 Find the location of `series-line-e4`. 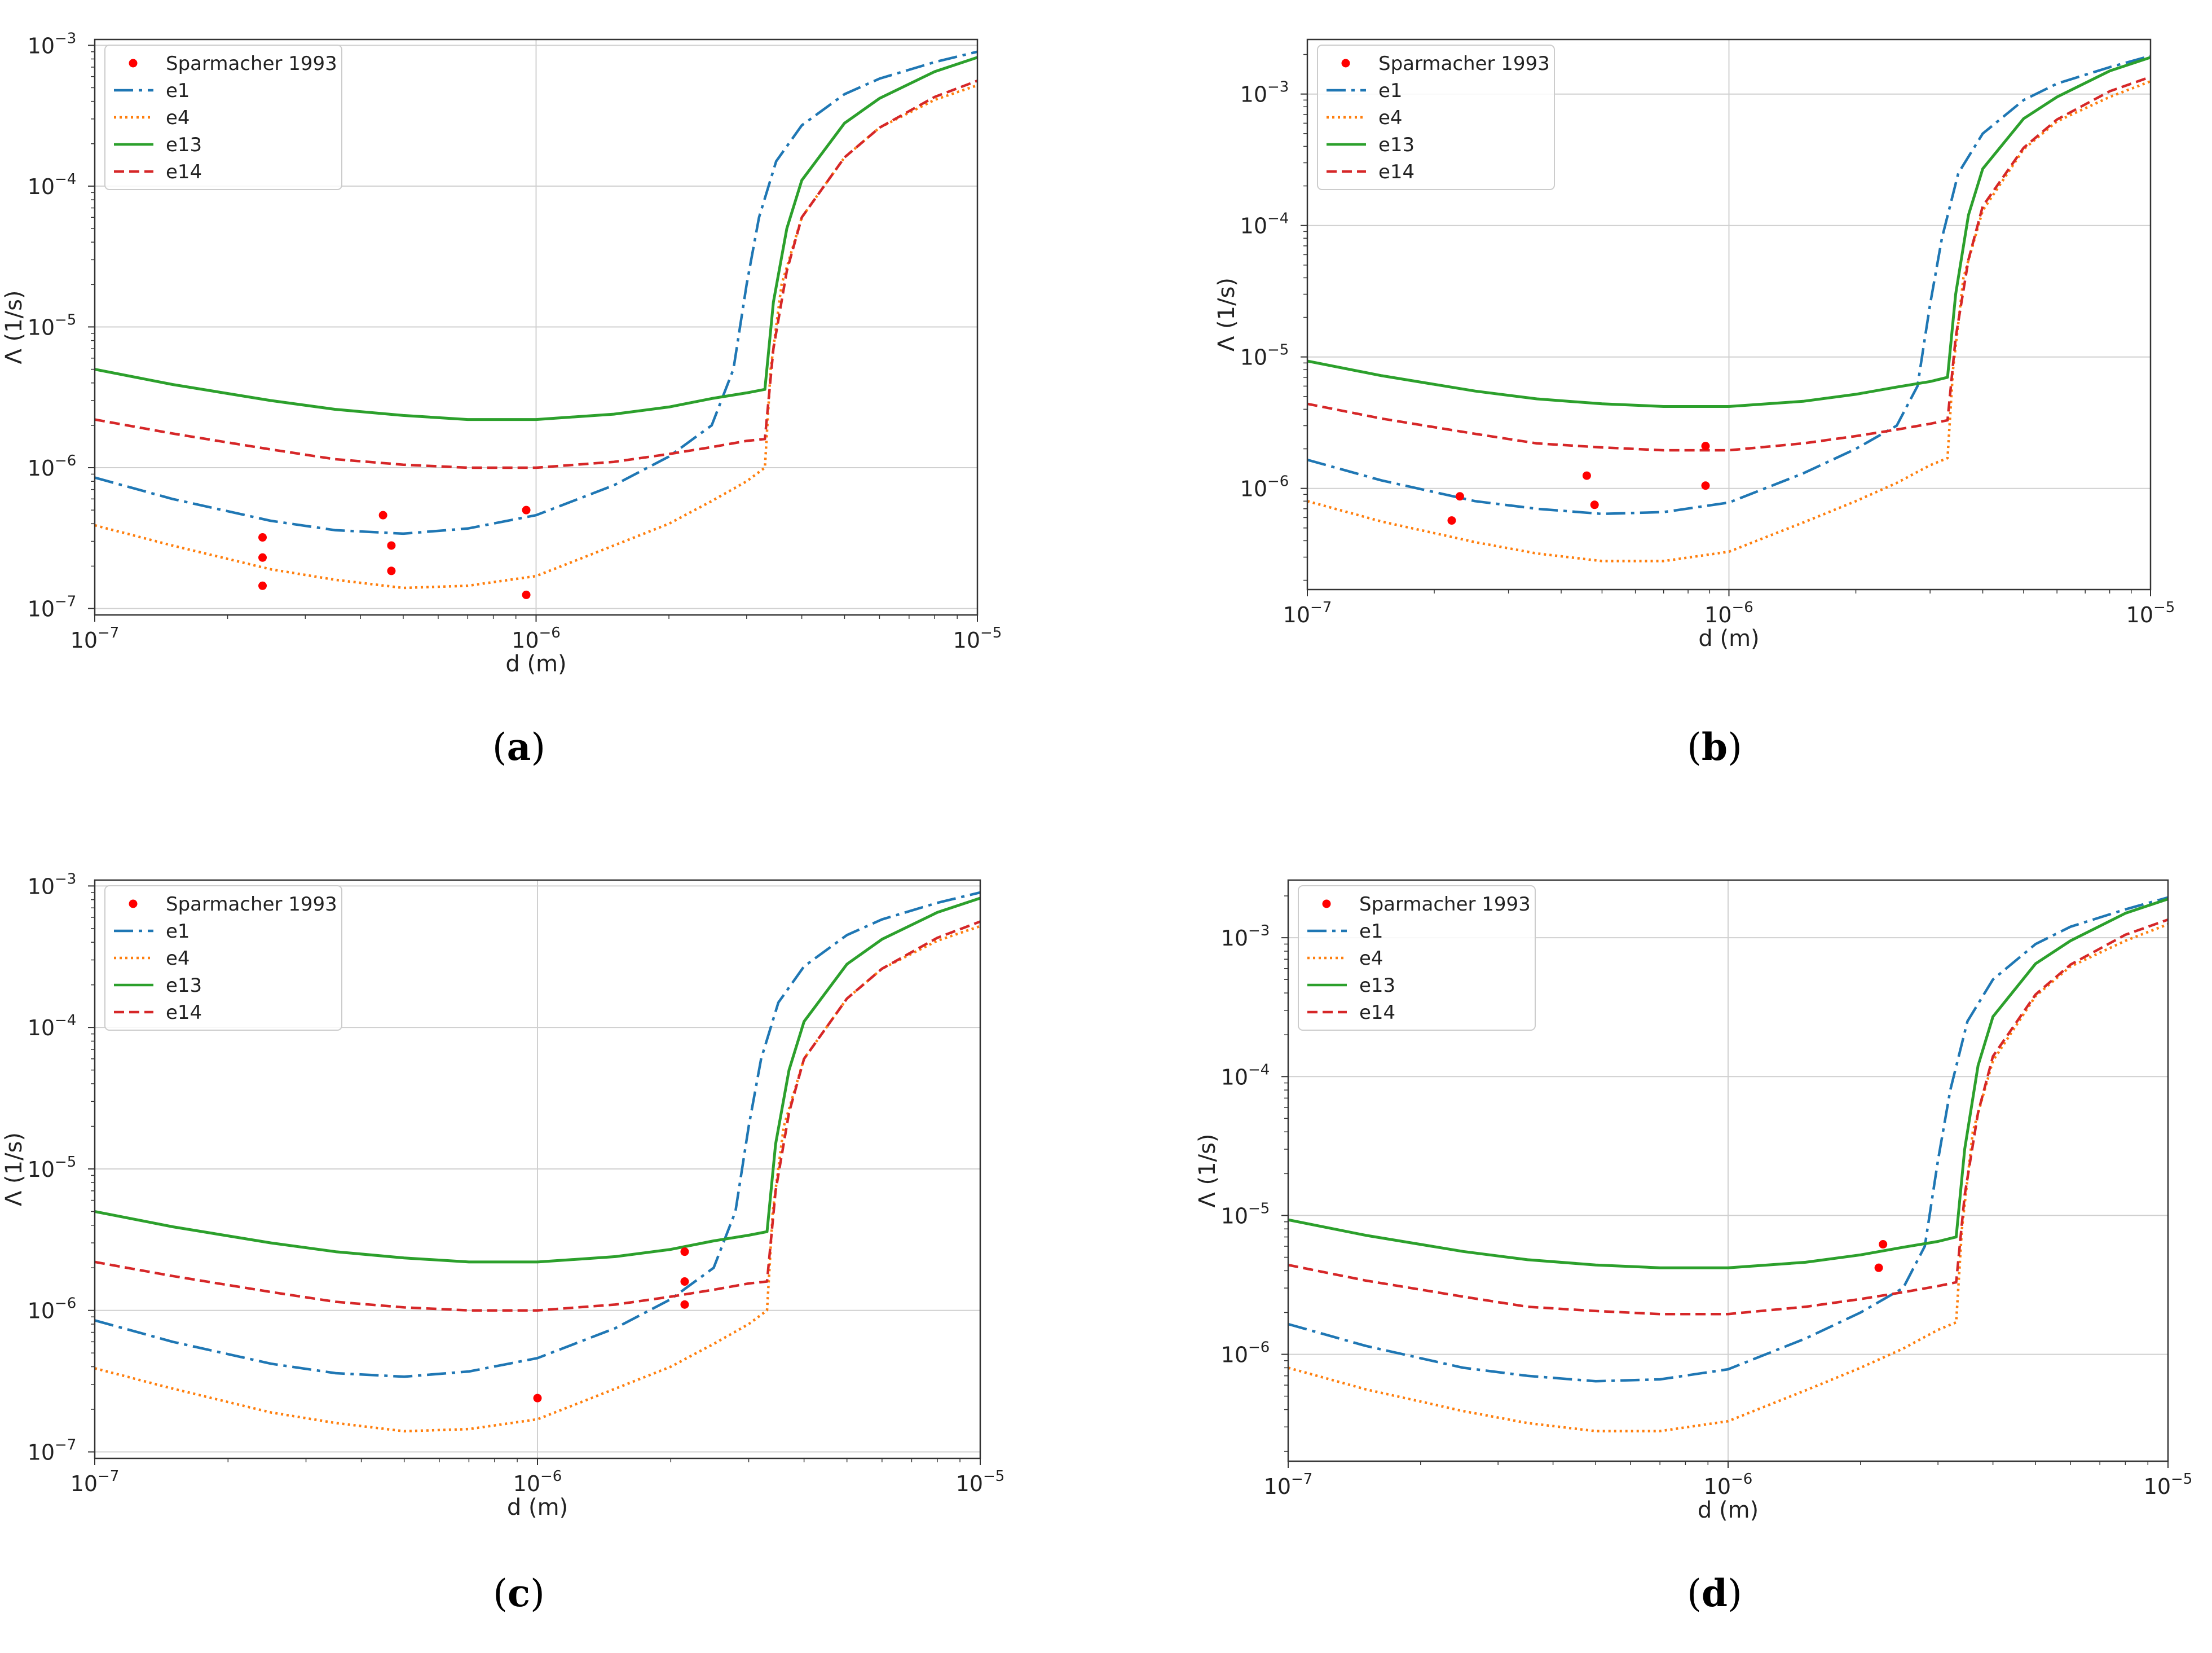

series-line-e4 is located at coordinates (1729, 321).